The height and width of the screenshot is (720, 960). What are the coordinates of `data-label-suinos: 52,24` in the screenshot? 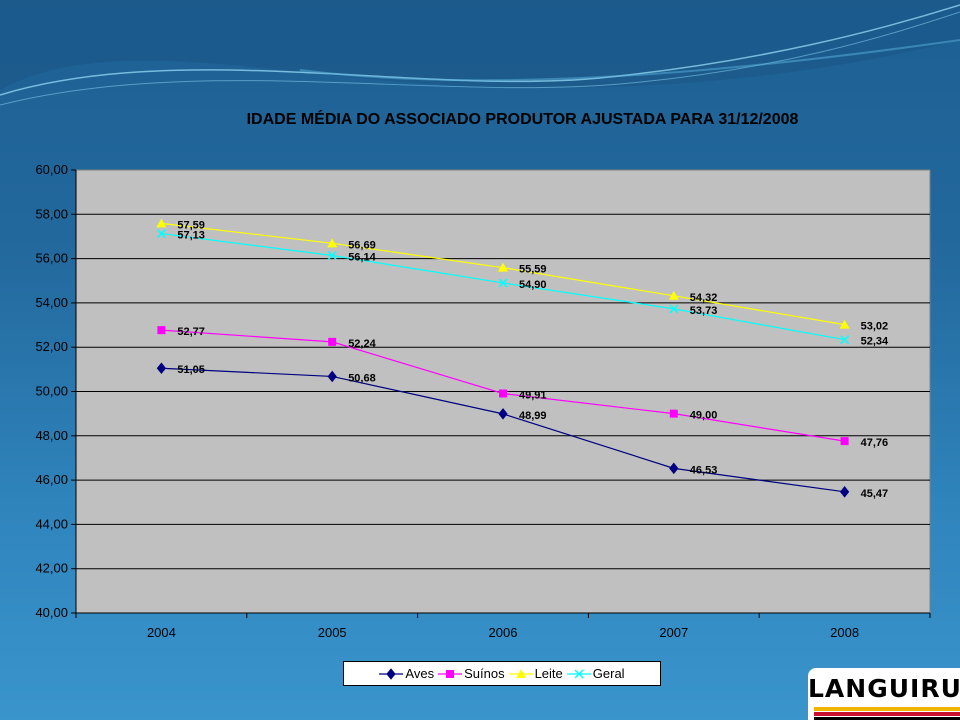 It's located at (362, 344).